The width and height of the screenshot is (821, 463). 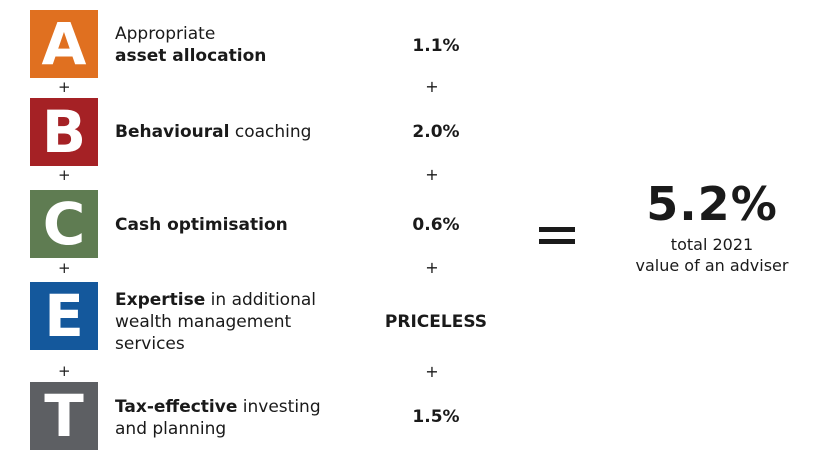 I want to click on row-b-description: Behavioural coaching, so click(x=240, y=132).